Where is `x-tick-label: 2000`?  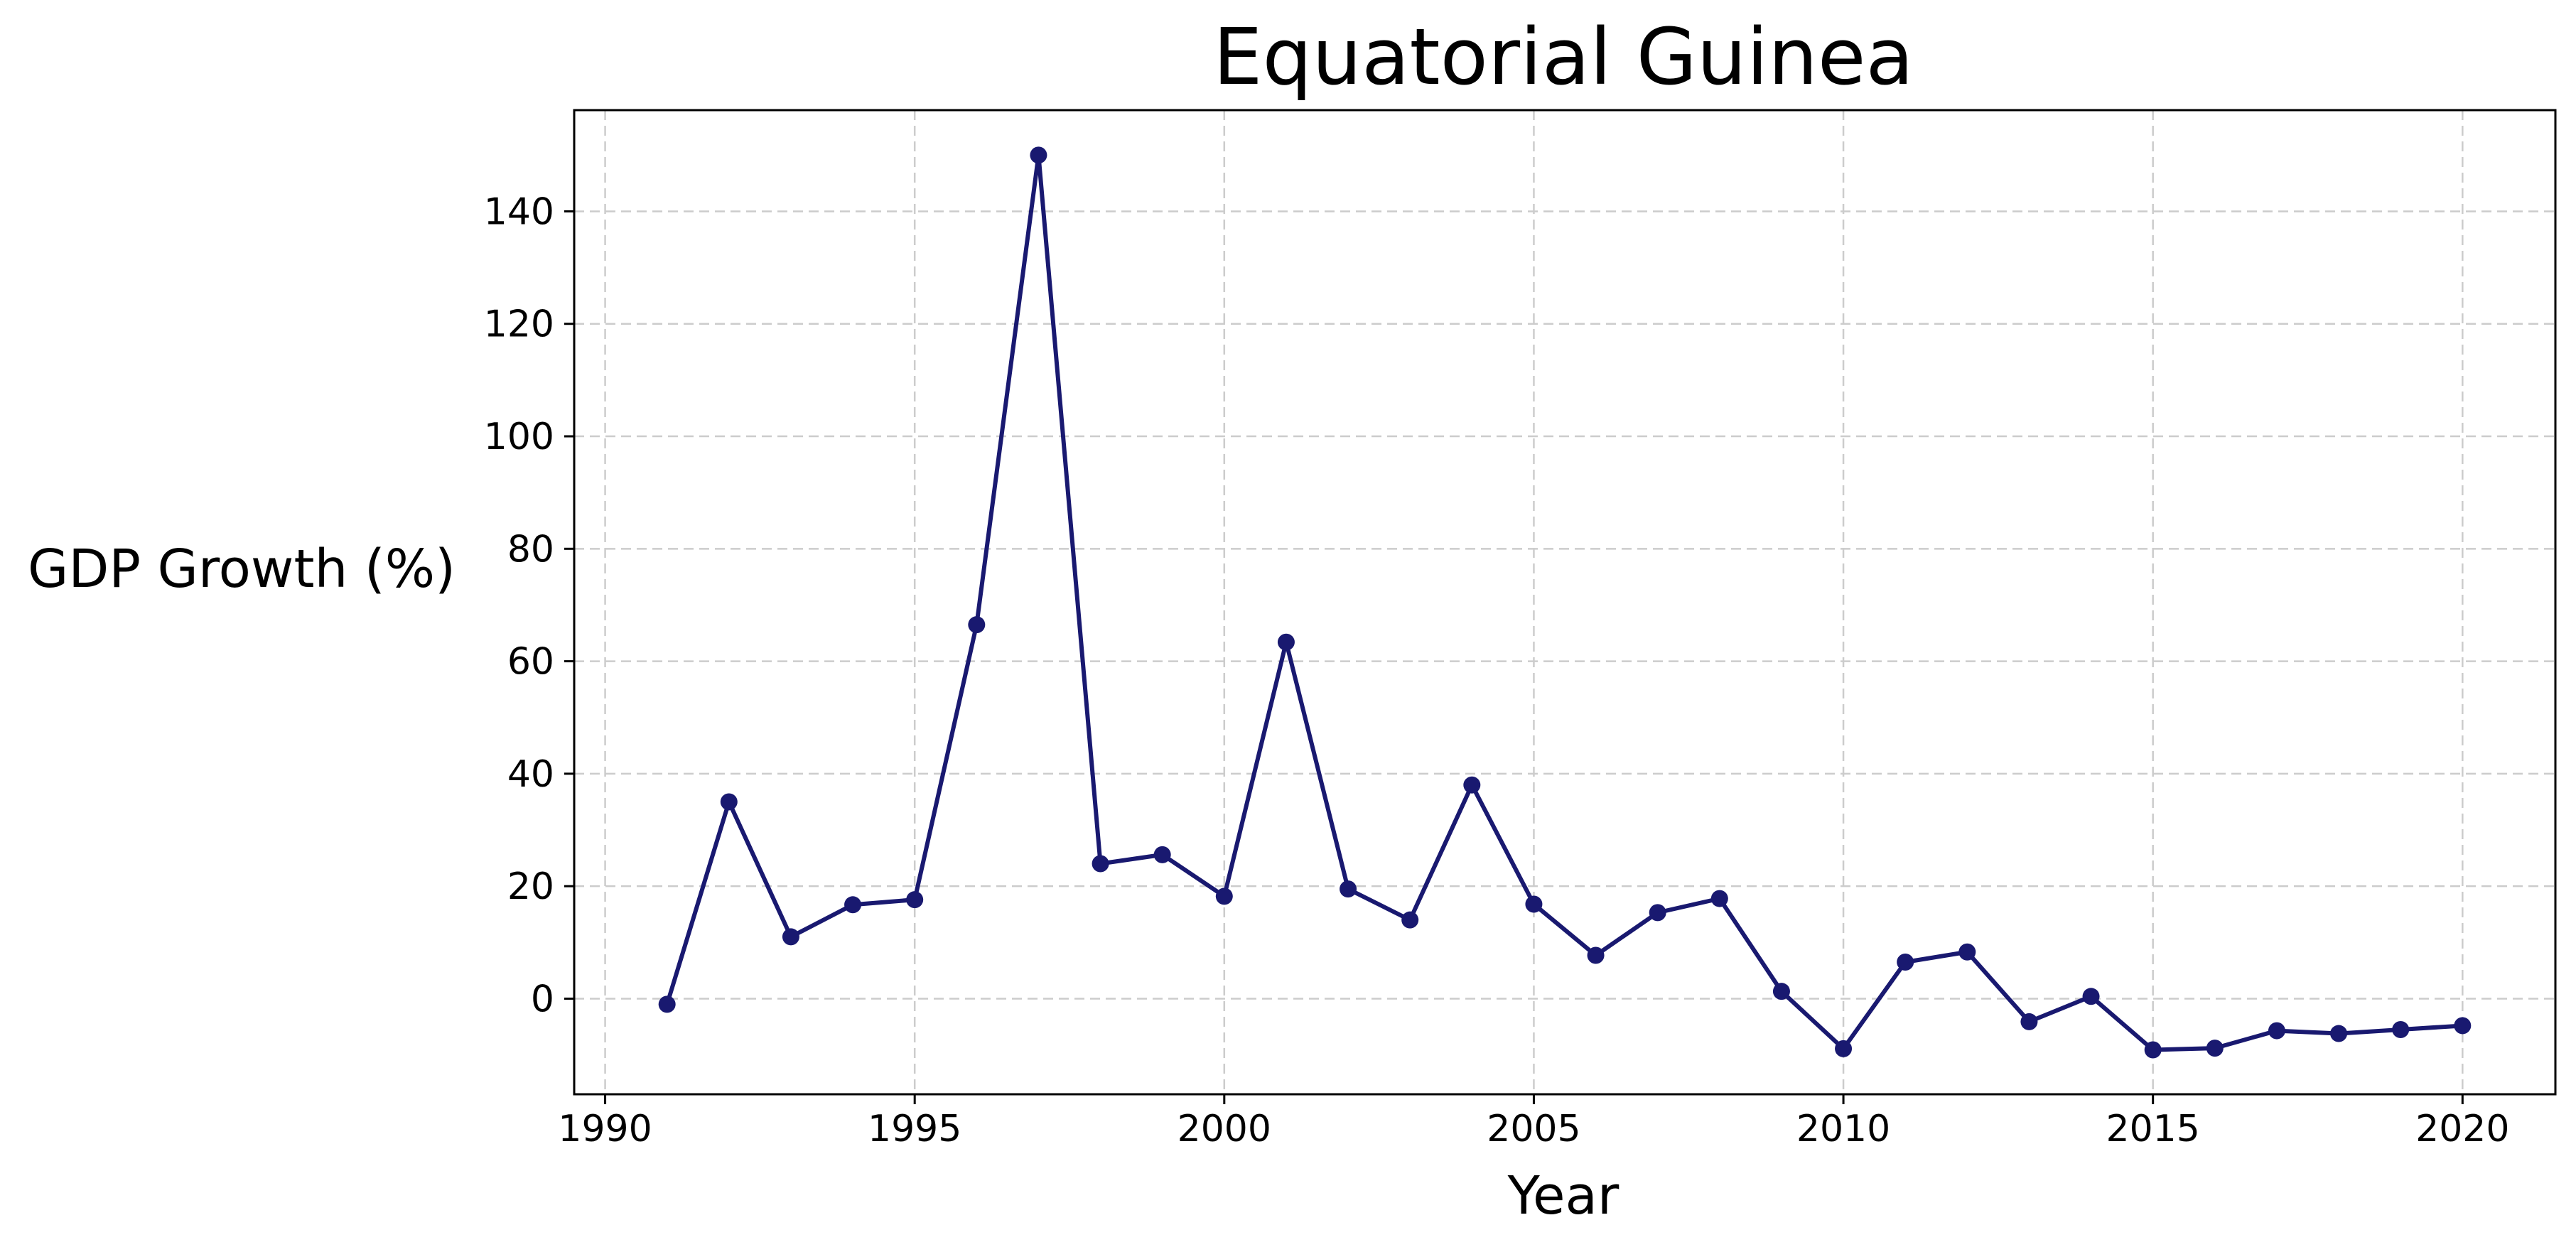
x-tick-label: 2000 is located at coordinates (1224, 1129).